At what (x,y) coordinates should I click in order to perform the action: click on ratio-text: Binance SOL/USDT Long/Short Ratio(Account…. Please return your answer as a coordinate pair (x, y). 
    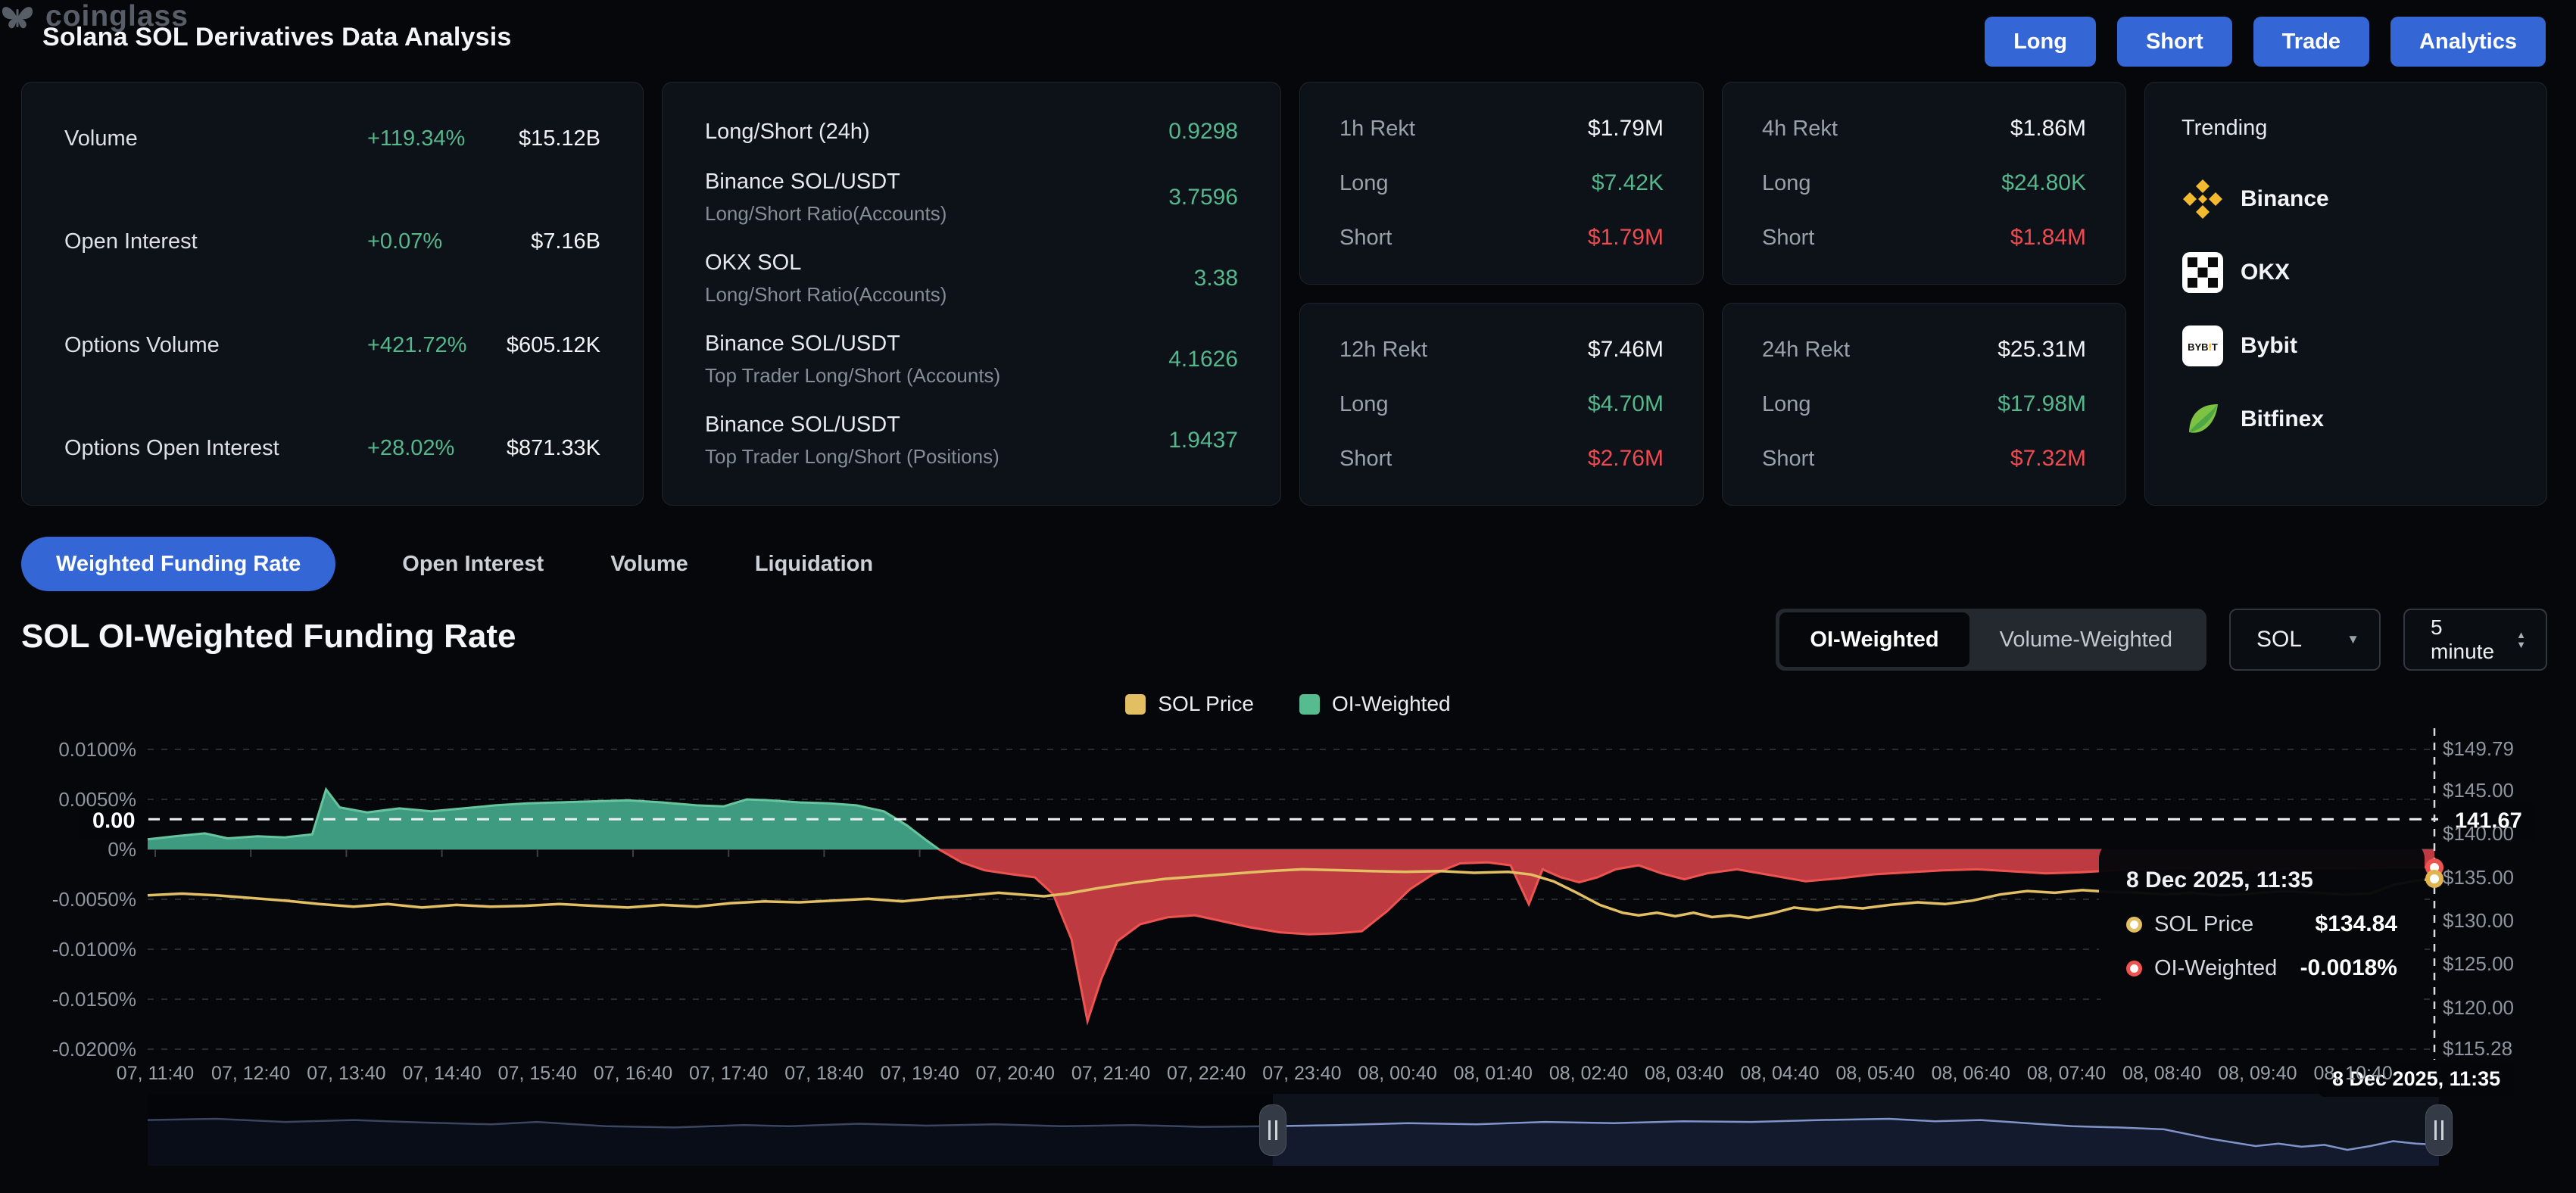
    Looking at the image, I should click on (826, 197).